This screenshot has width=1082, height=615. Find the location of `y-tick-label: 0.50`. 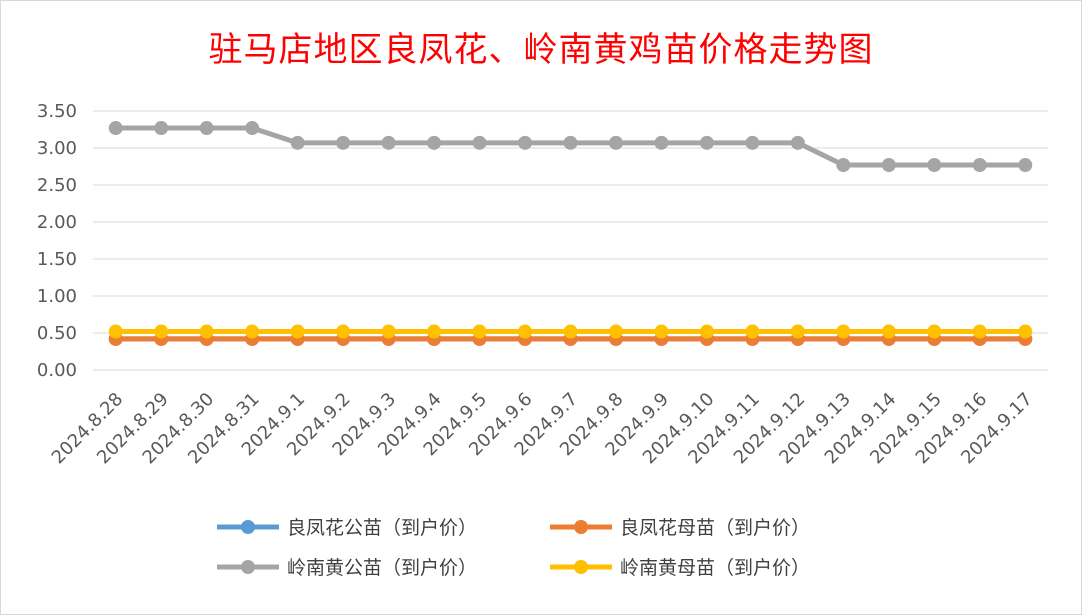

y-tick-label: 0.50 is located at coordinates (57, 333).